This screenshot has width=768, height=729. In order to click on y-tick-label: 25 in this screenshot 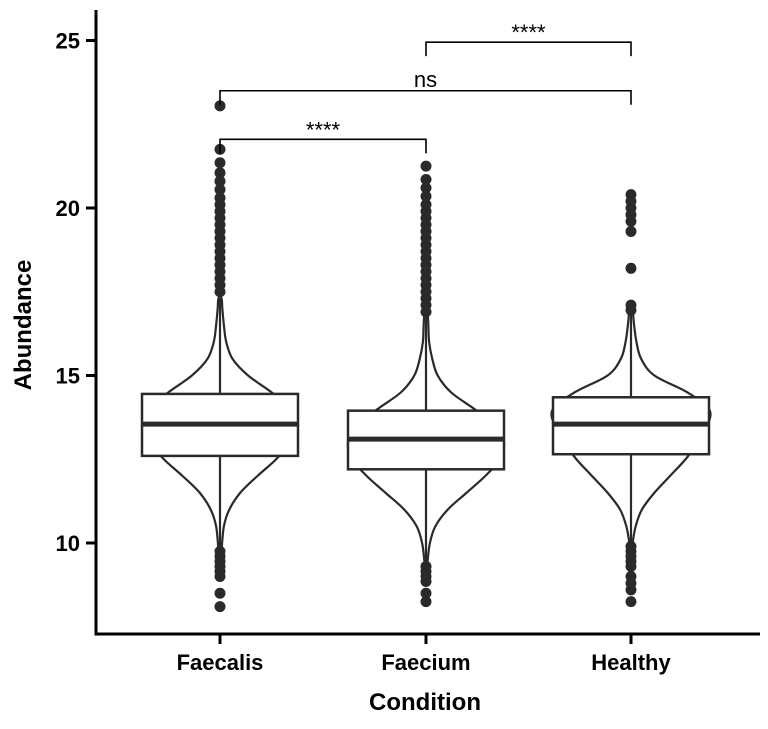, I will do `click(68, 41)`.